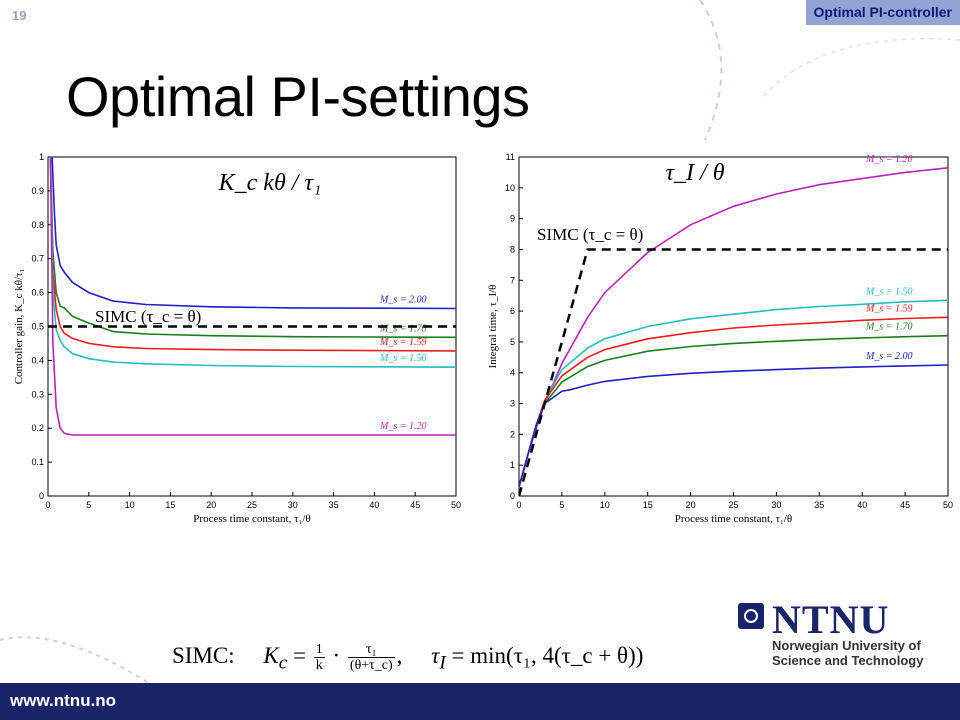 This screenshot has width=960, height=720. I want to click on formula-ti-sub: I, so click(442, 663).